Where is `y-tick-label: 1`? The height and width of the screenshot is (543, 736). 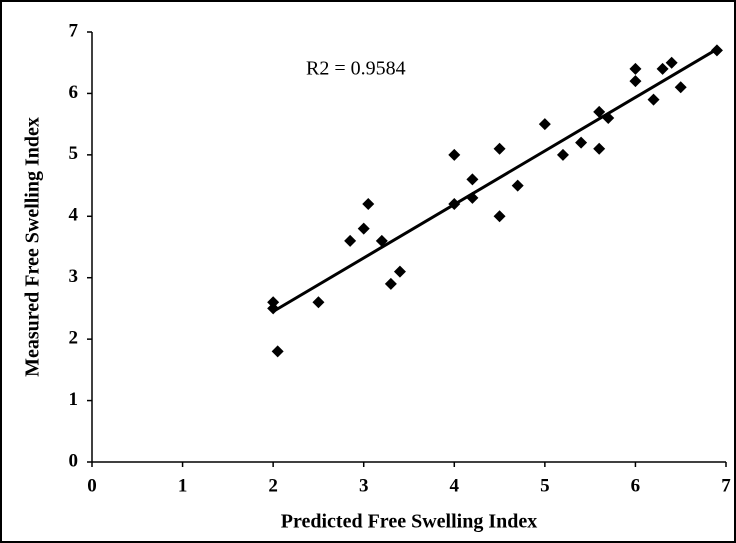 y-tick-label: 1 is located at coordinates (74, 399).